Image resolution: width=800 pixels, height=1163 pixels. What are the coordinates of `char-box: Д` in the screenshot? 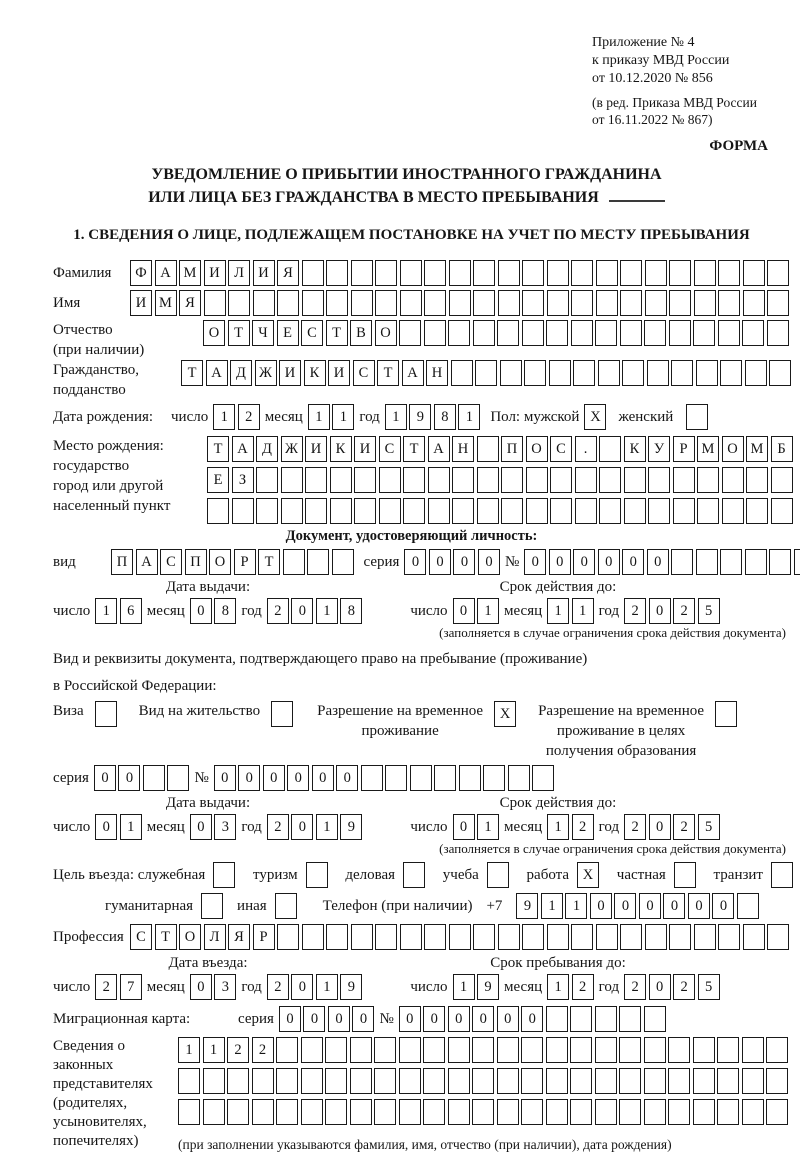 It's located at (267, 449).